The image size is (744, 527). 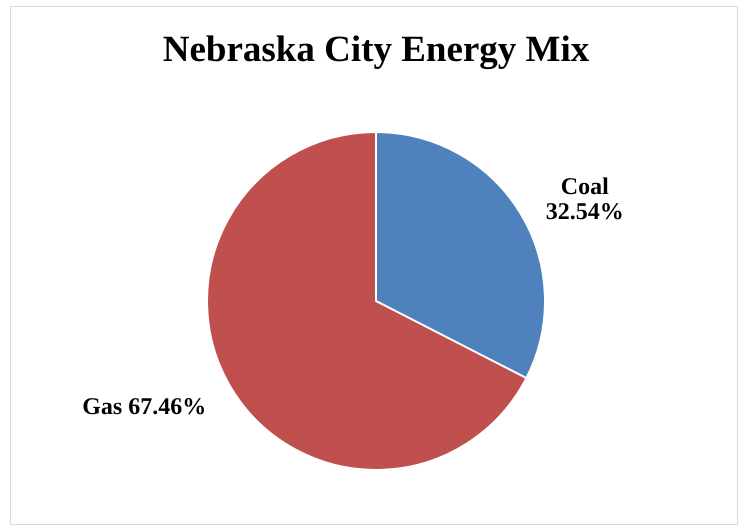 What do you see at coordinates (376, 49) in the screenshot?
I see `chart-title: Nebraska City Energy Mix` at bounding box center [376, 49].